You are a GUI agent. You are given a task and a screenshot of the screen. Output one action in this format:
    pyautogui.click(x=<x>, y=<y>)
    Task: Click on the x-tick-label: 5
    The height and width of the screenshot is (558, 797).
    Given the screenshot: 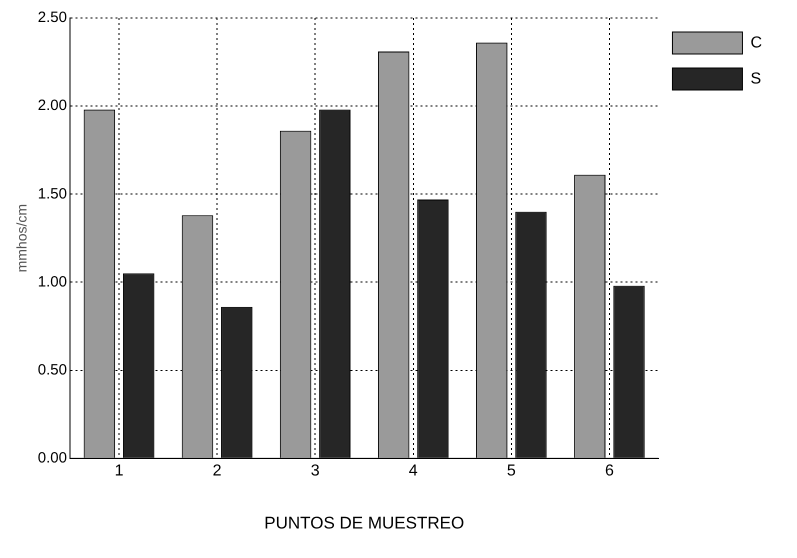 What is the action you would take?
    pyautogui.click(x=511, y=471)
    